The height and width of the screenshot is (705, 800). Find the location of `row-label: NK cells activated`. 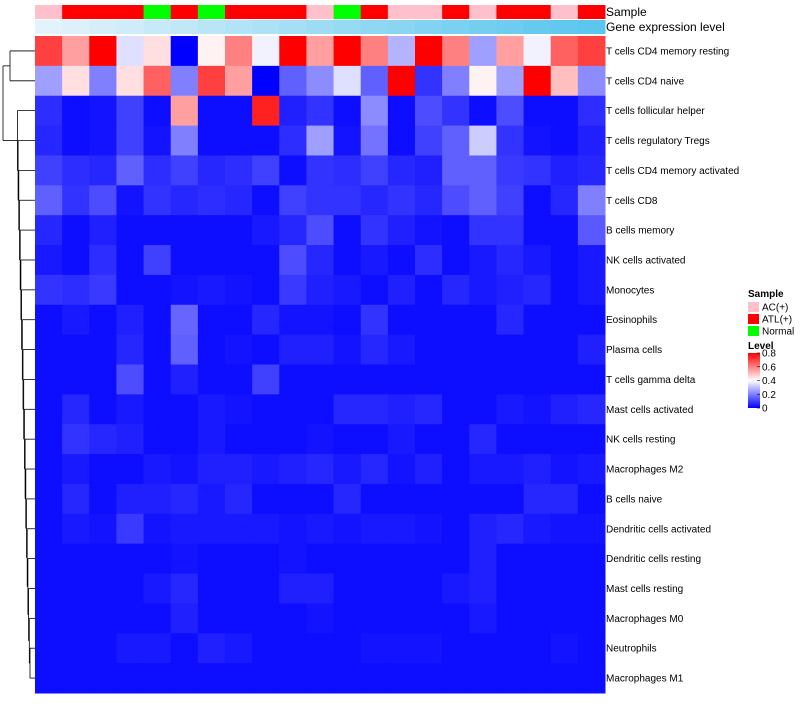

row-label: NK cells activated is located at coordinates (645, 260).